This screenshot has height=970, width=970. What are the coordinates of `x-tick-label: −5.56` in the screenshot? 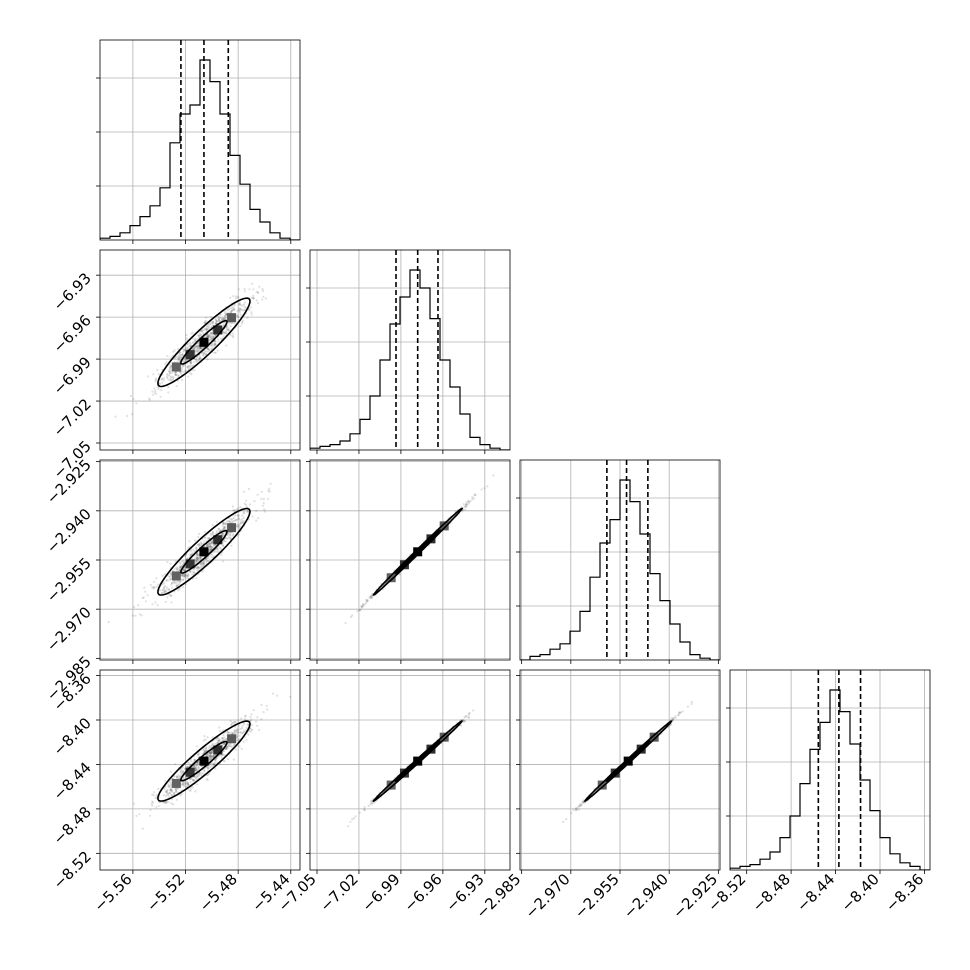 It's located at (112, 892).